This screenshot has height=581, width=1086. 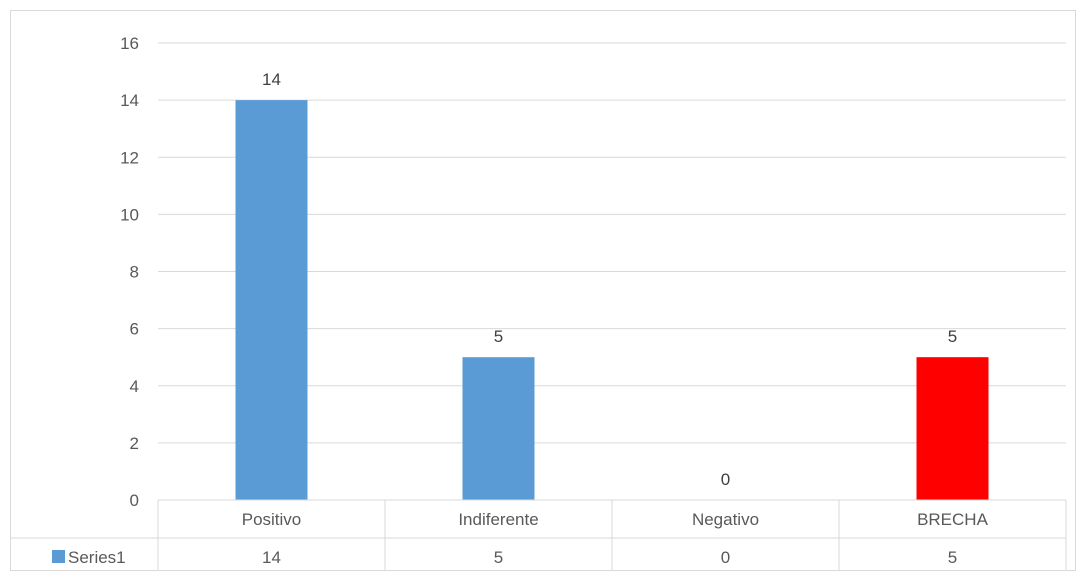 I want to click on y-axis-ticks: 0 2 4 6 8 10 12 14 16, so click(x=129, y=272).